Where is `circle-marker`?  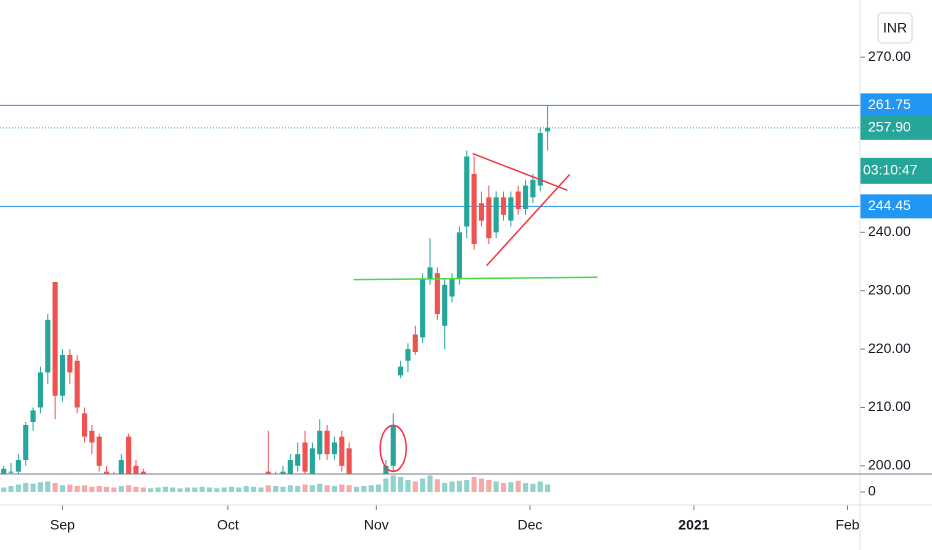
circle-marker is located at coordinates (393, 448).